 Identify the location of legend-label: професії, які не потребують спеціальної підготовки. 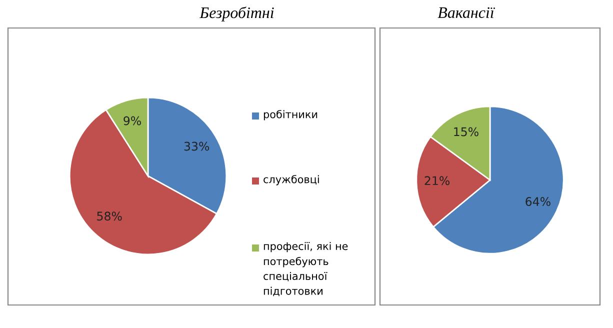
(306, 269).